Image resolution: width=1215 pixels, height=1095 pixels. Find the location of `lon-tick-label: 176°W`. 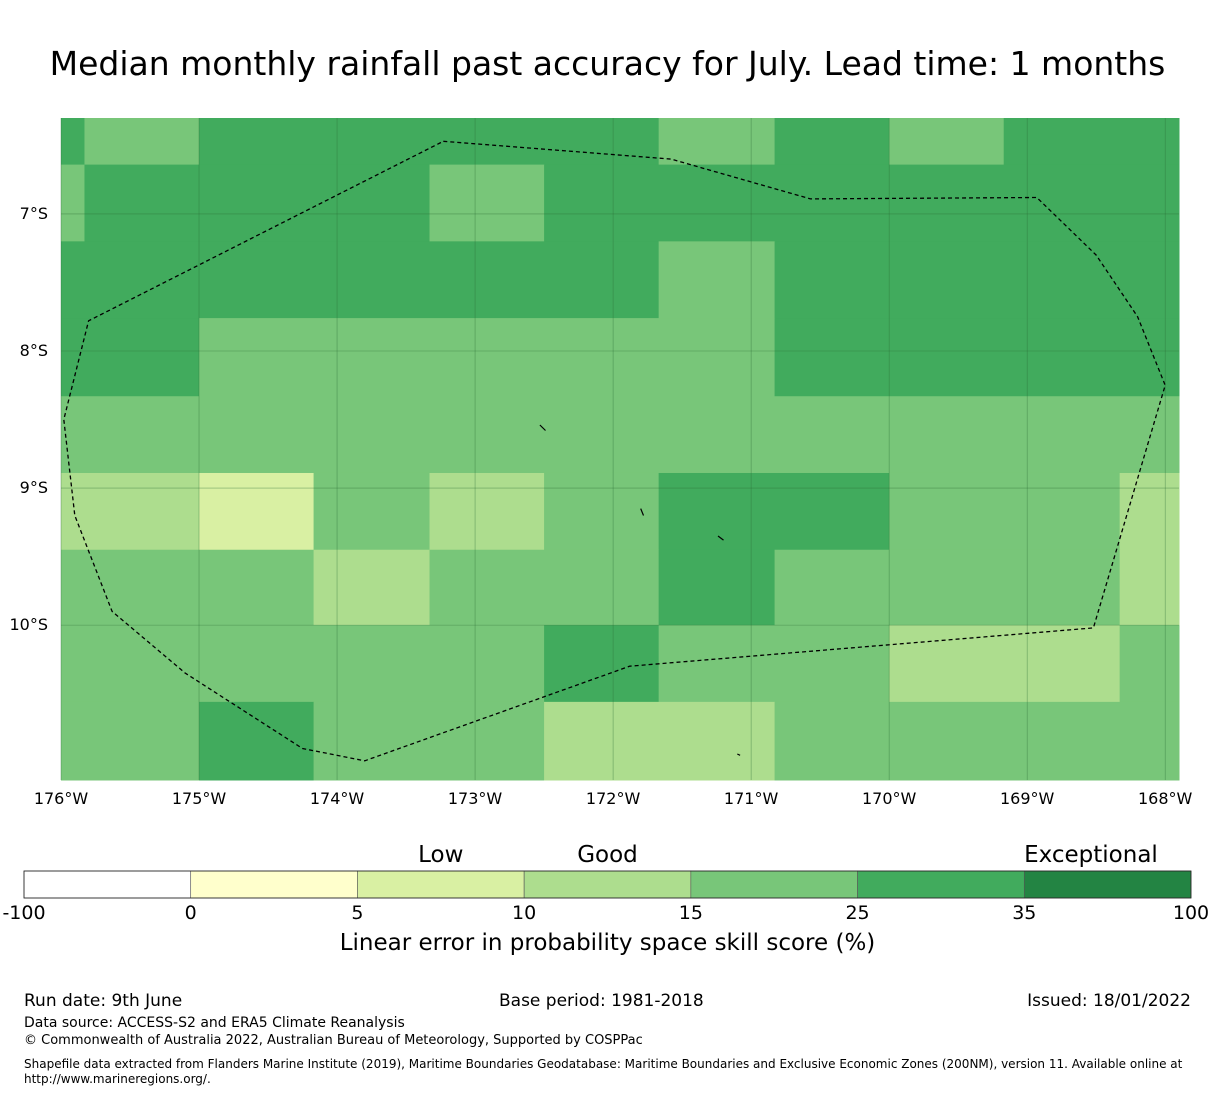

lon-tick-label: 176°W is located at coordinates (61, 798).